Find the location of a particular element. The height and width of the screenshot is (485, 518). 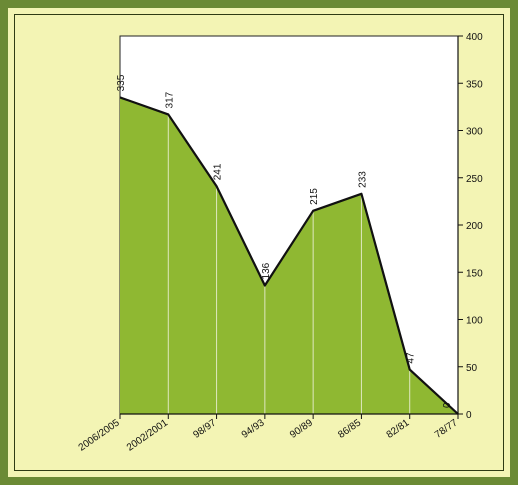

data-label: 233 is located at coordinates (362, 179).